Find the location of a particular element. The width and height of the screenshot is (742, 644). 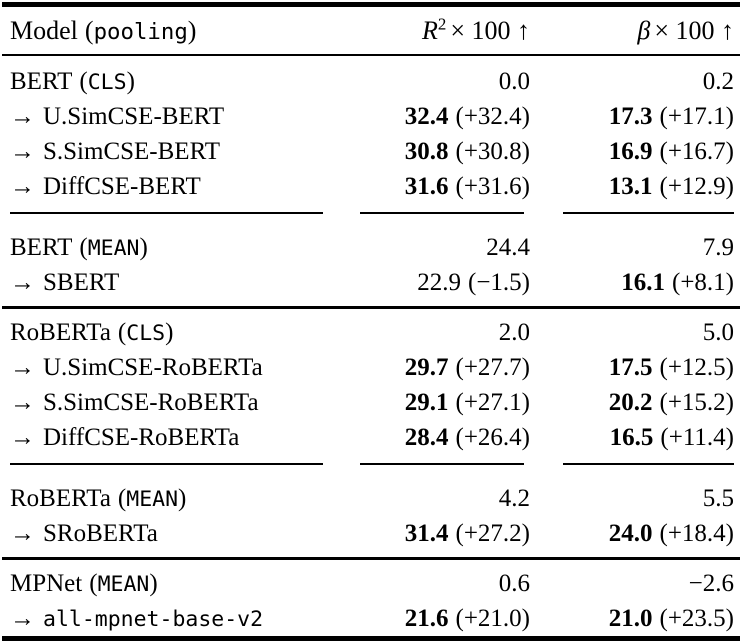

beta-value: 13.1 is located at coordinates (630, 186).